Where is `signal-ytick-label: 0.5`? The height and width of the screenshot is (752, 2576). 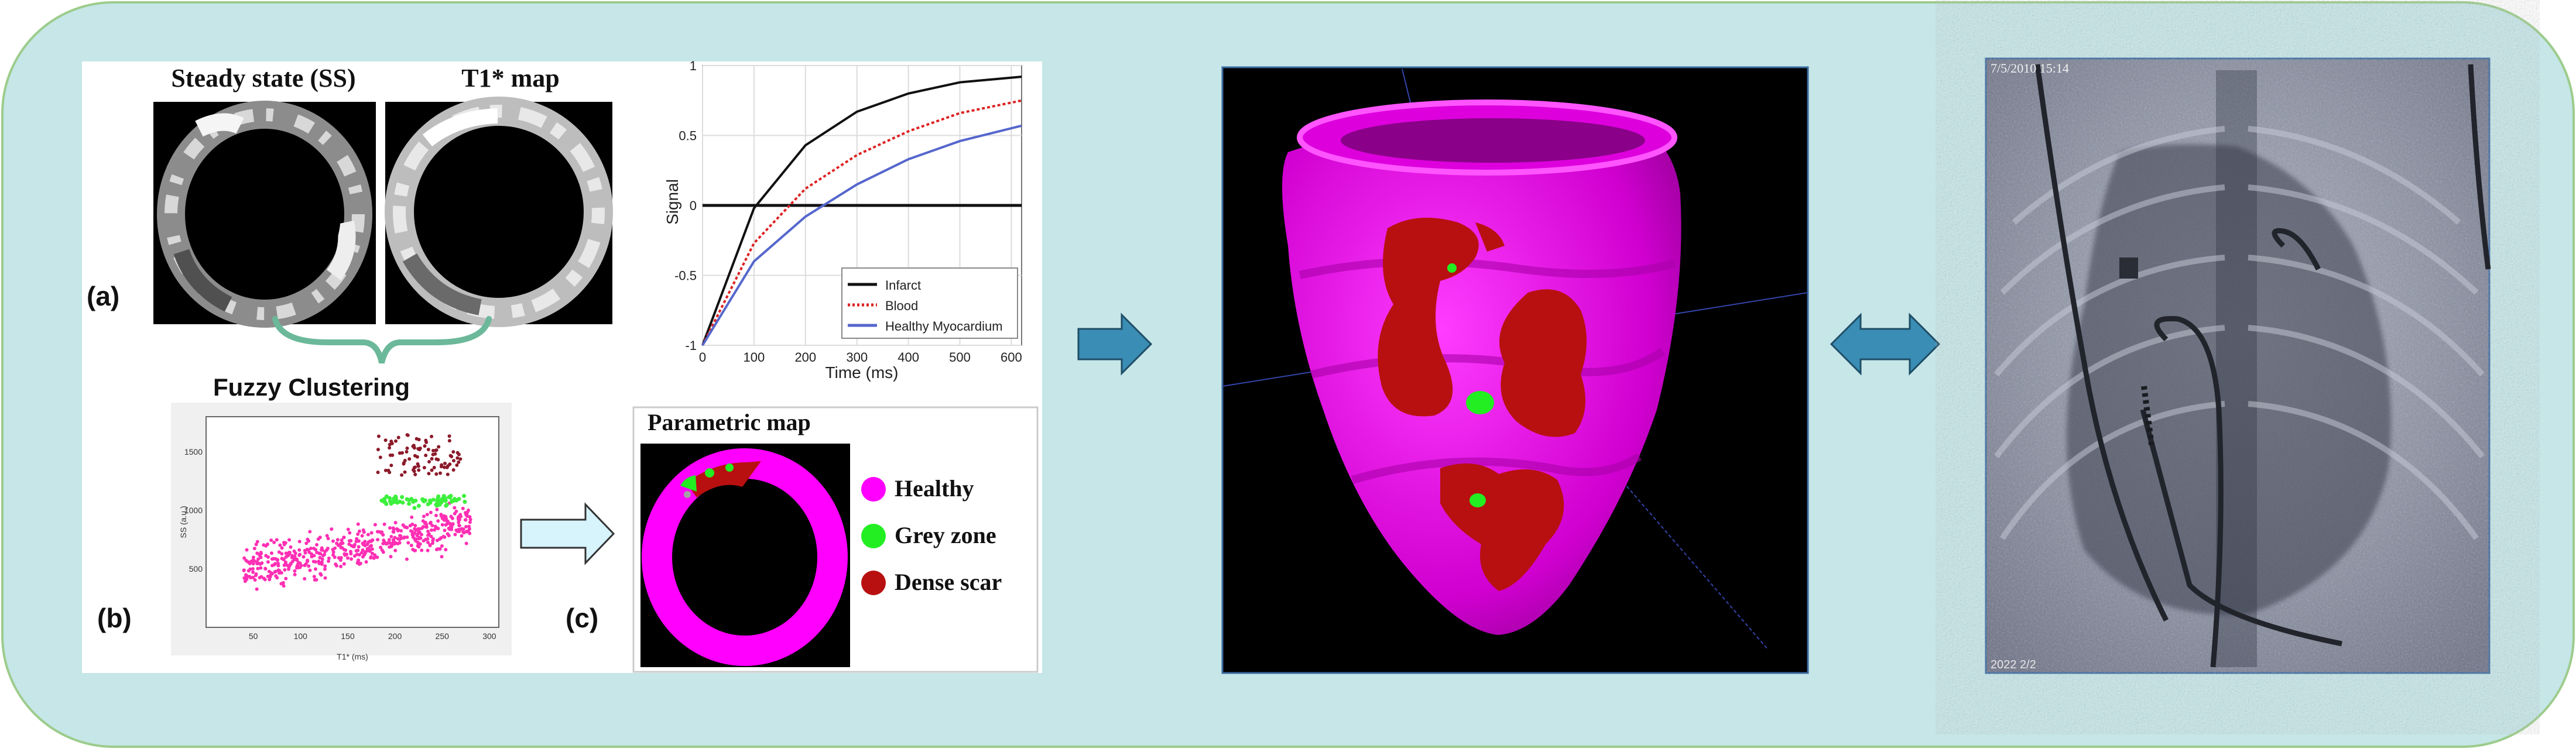
signal-ytick-label: 0.5 is located at coordinates (688, 136).